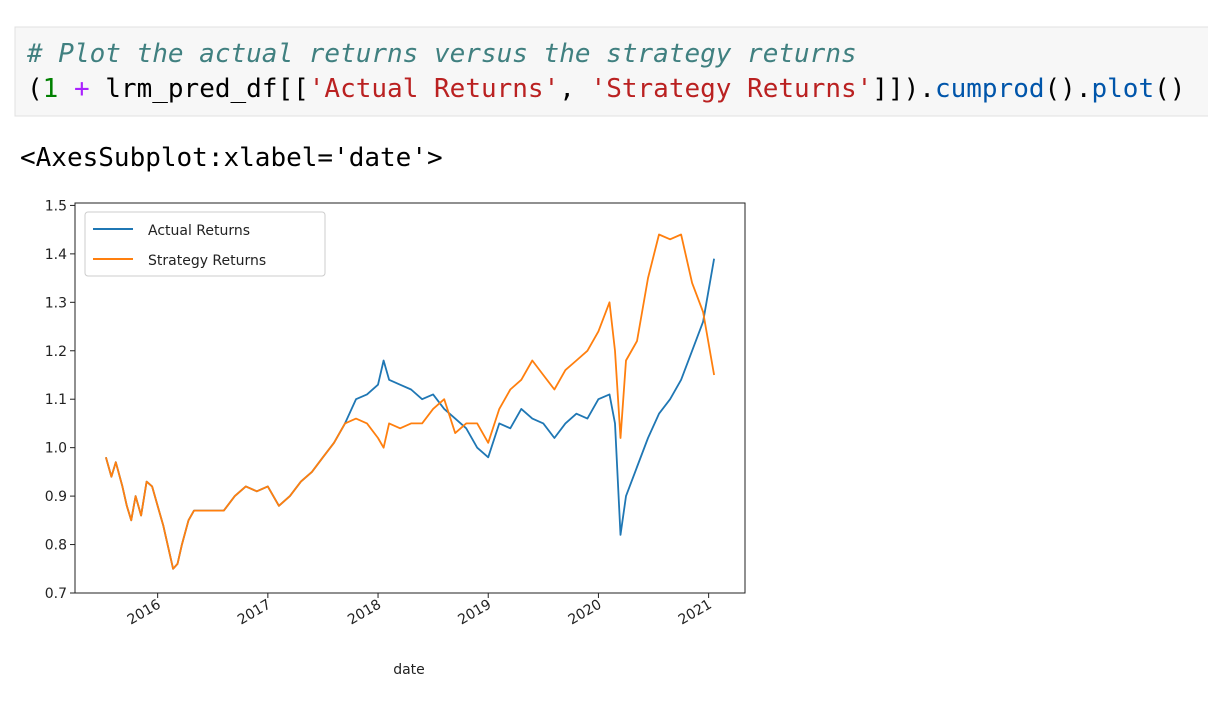  I want to click on code-token: ()., so click(1068, 89).